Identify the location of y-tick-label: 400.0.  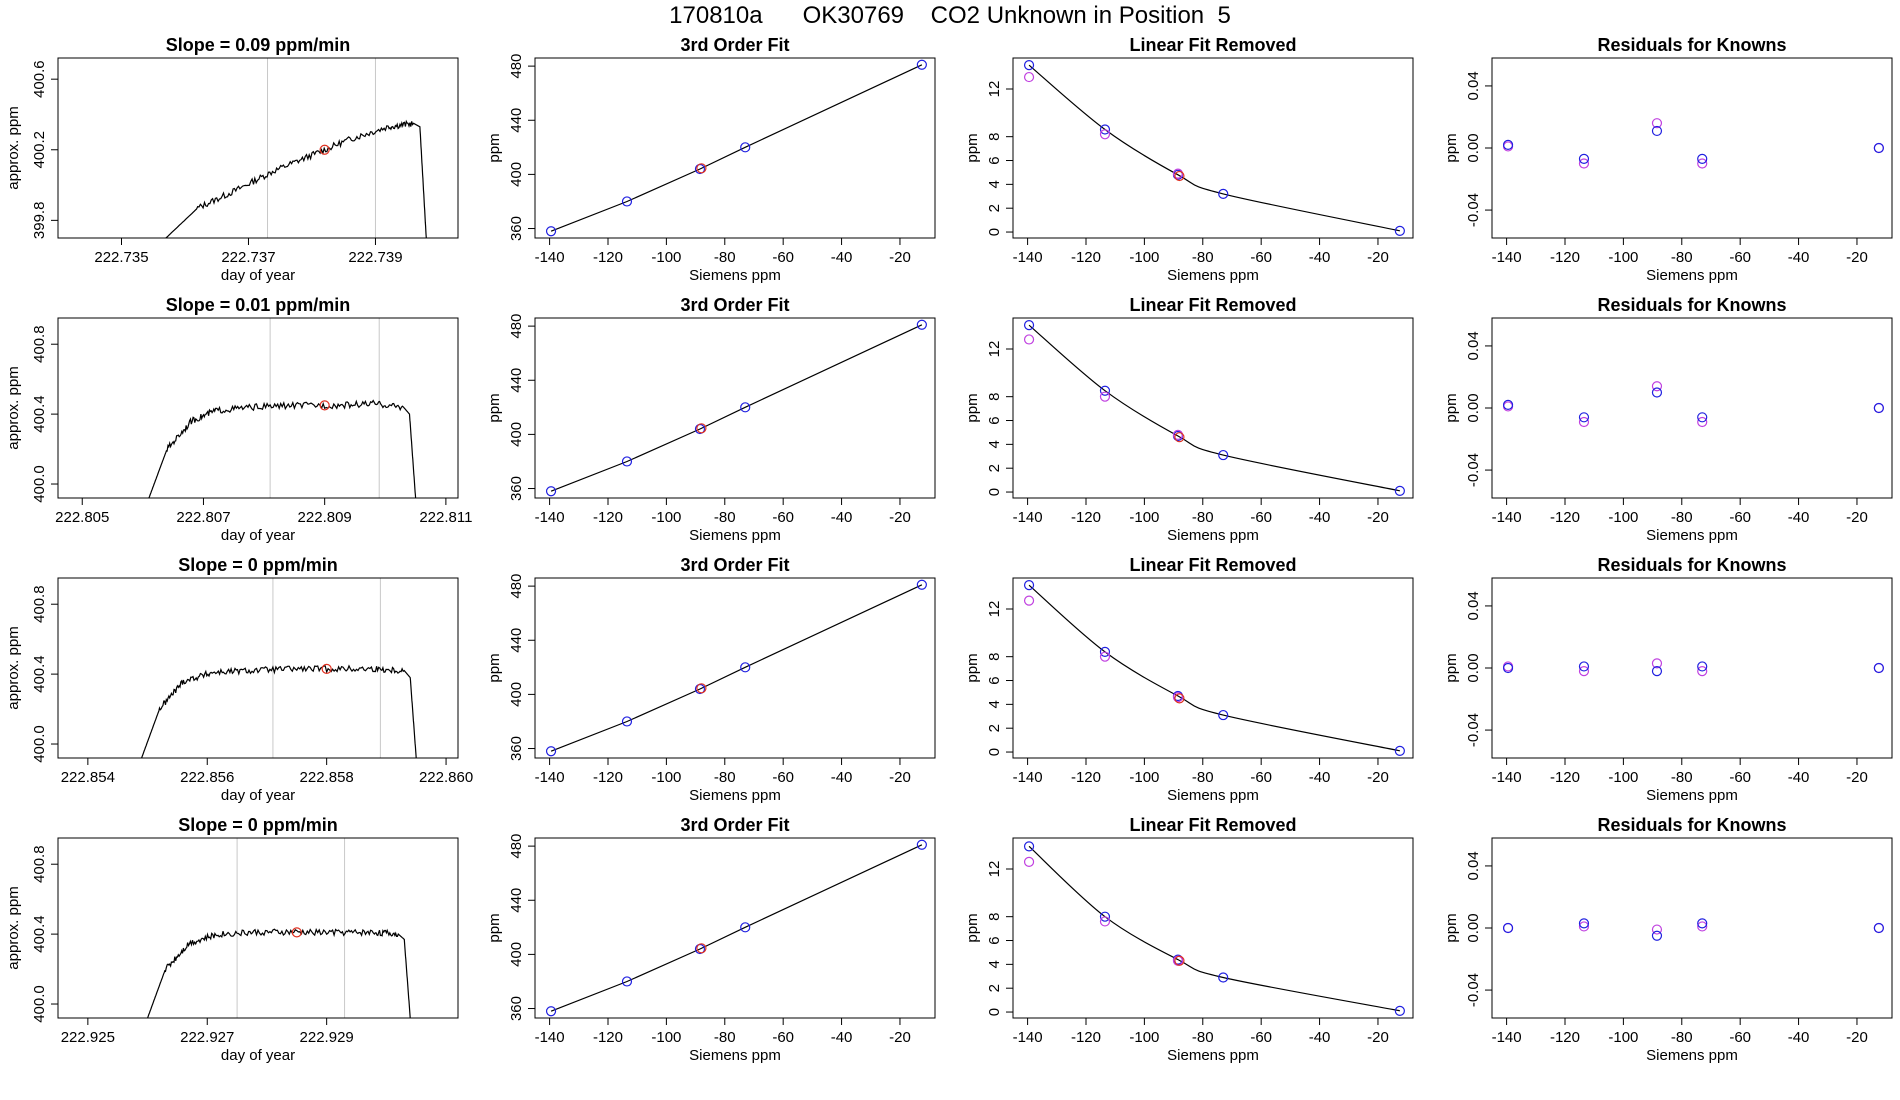
(39, 744).